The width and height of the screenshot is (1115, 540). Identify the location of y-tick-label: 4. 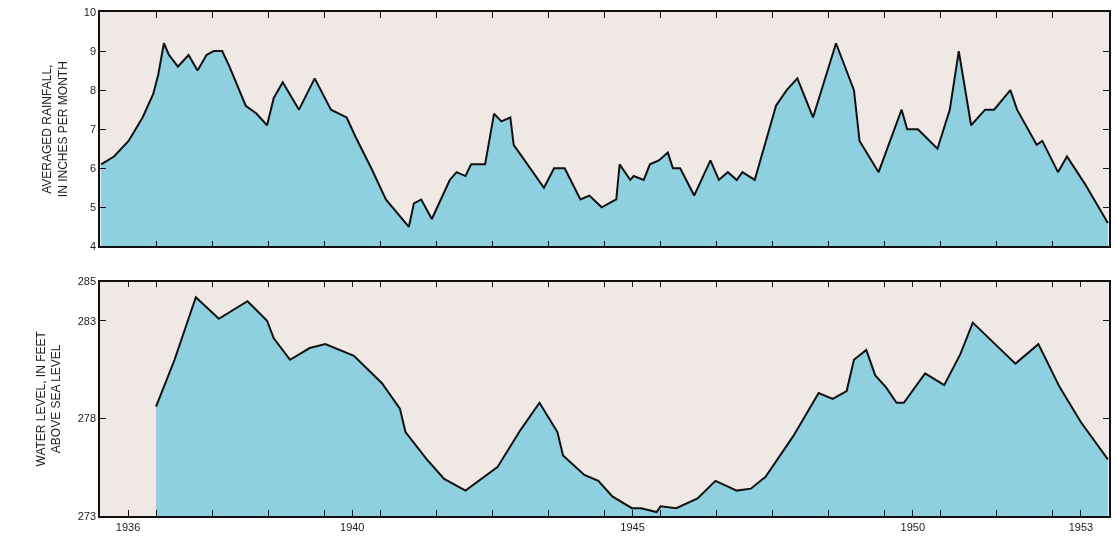
(93, 246).